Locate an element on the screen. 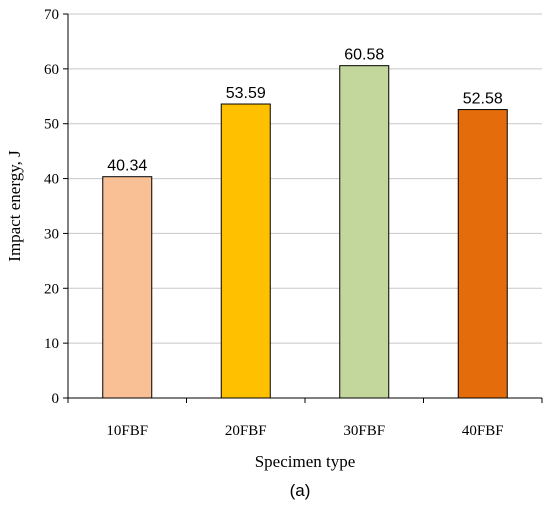  y-tick-label: 30 is located at coordinates (51, 234).